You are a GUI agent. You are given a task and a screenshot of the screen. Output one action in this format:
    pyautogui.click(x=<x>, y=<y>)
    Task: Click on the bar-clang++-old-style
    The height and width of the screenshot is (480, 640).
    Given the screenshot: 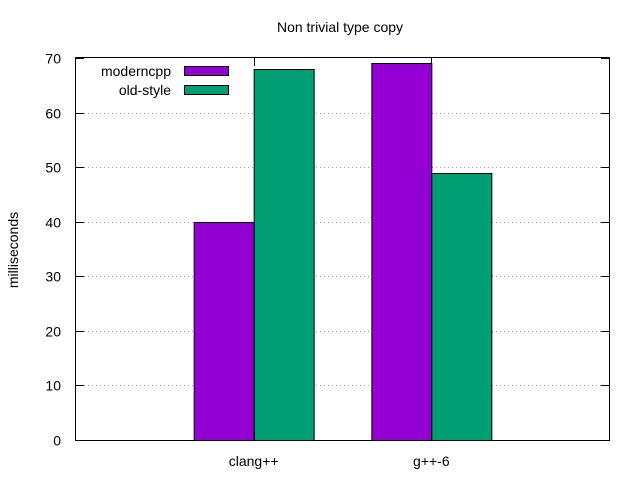 What is the action you would take?
    pyautogui.click(x=284, y=255)
    